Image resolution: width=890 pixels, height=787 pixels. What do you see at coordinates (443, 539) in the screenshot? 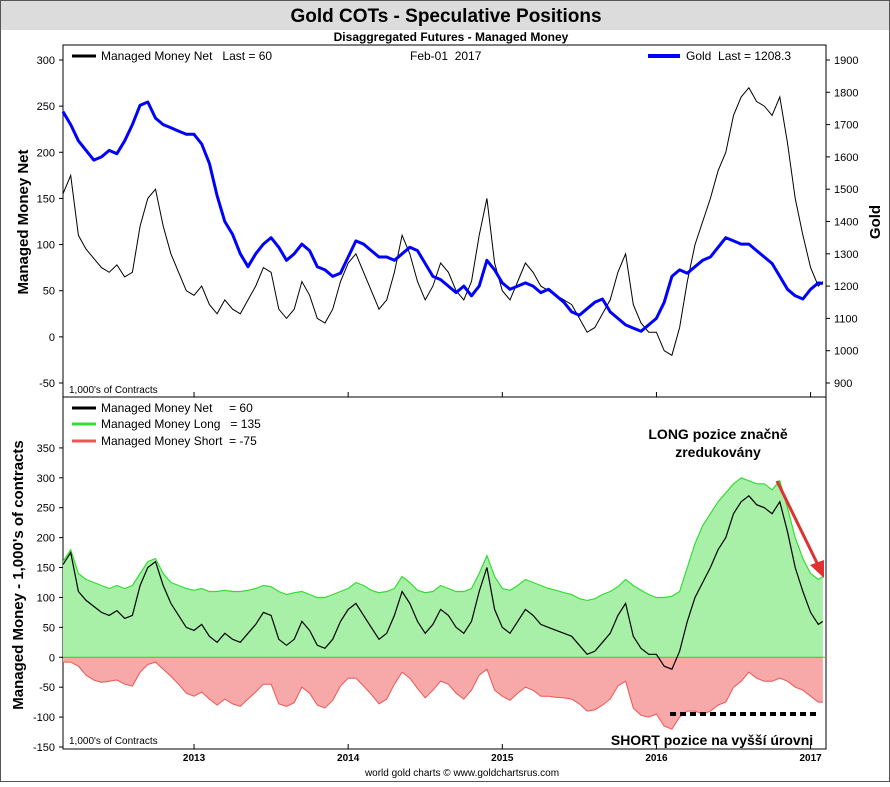
I see `series-line-managed-money-long` at bounding box center [443, 539].